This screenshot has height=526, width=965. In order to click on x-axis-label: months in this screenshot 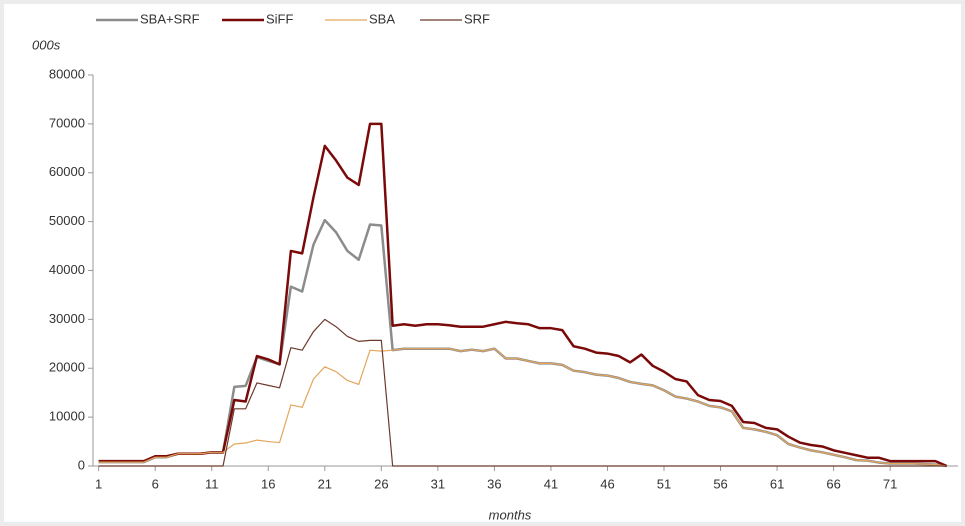, I will do `click(510, 514)`.